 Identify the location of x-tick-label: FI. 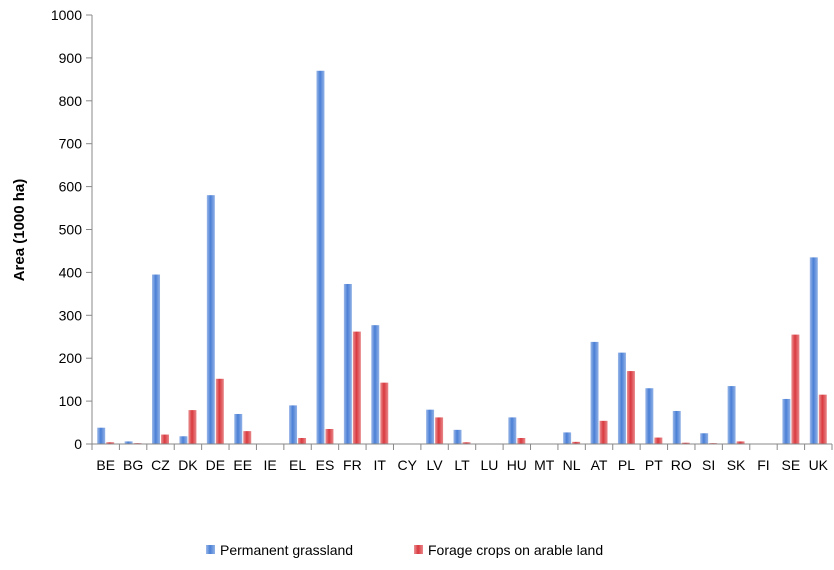
(763, 465).